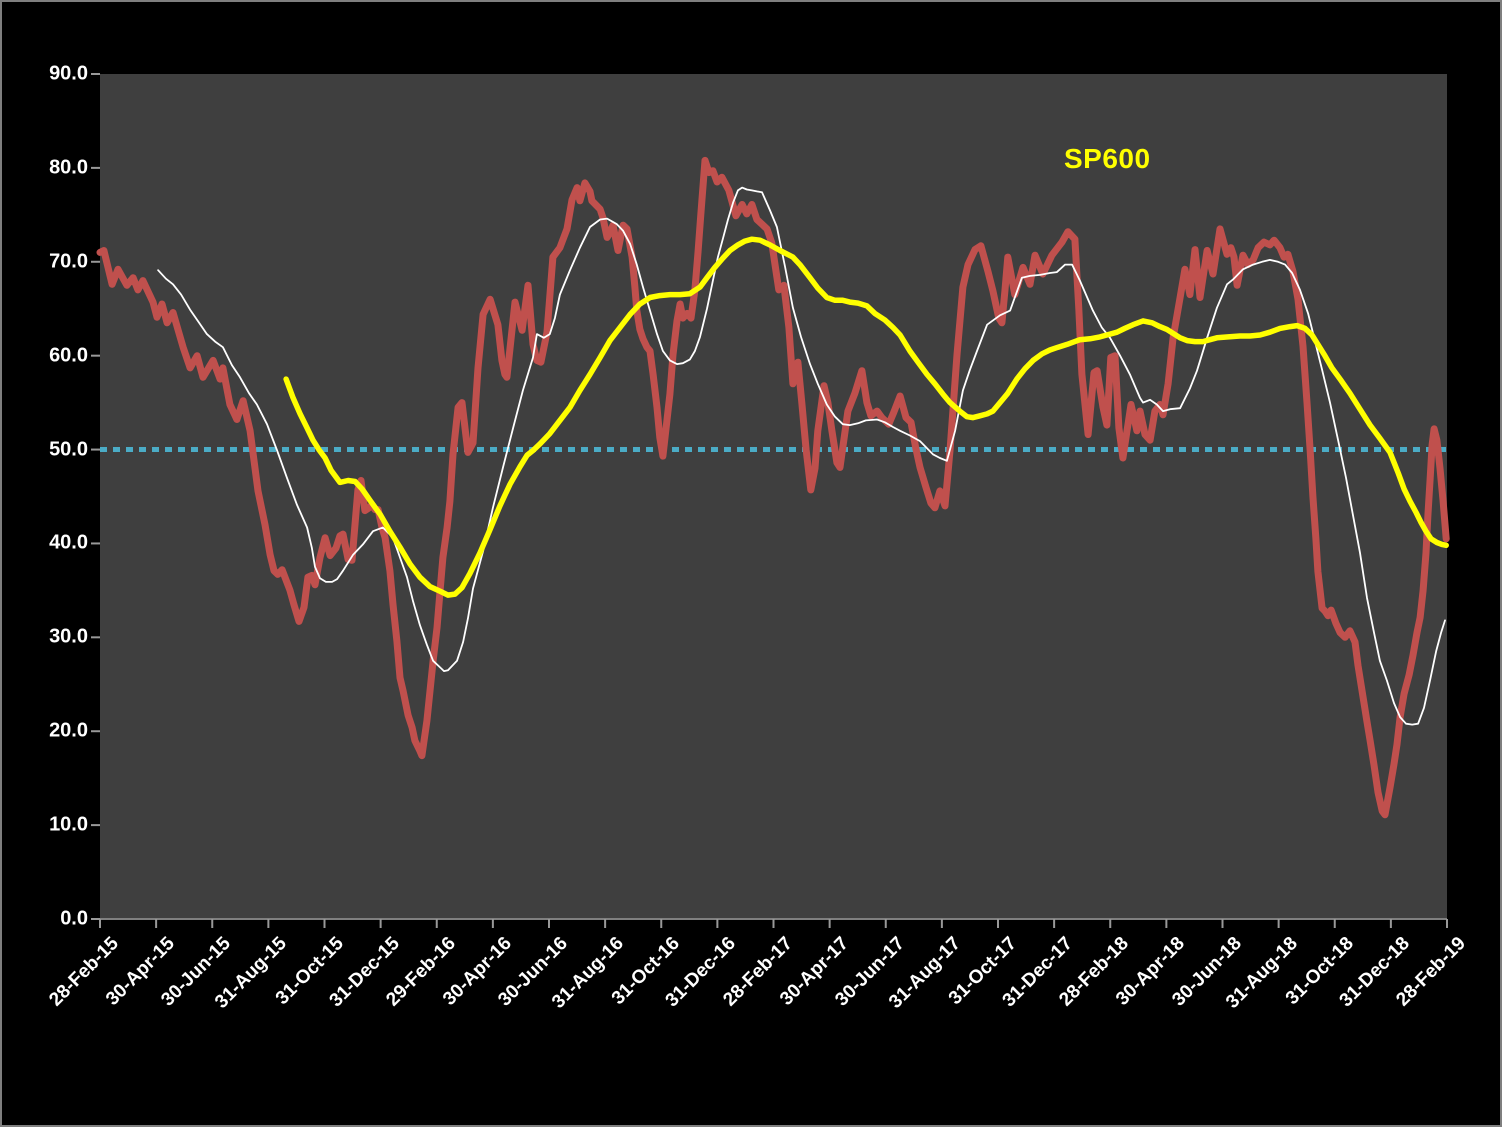 Image resolution: width=1502 pixels, height=1127 pixels. I want to click on y-axis-tick-label: 30.0, so click(68, 636).